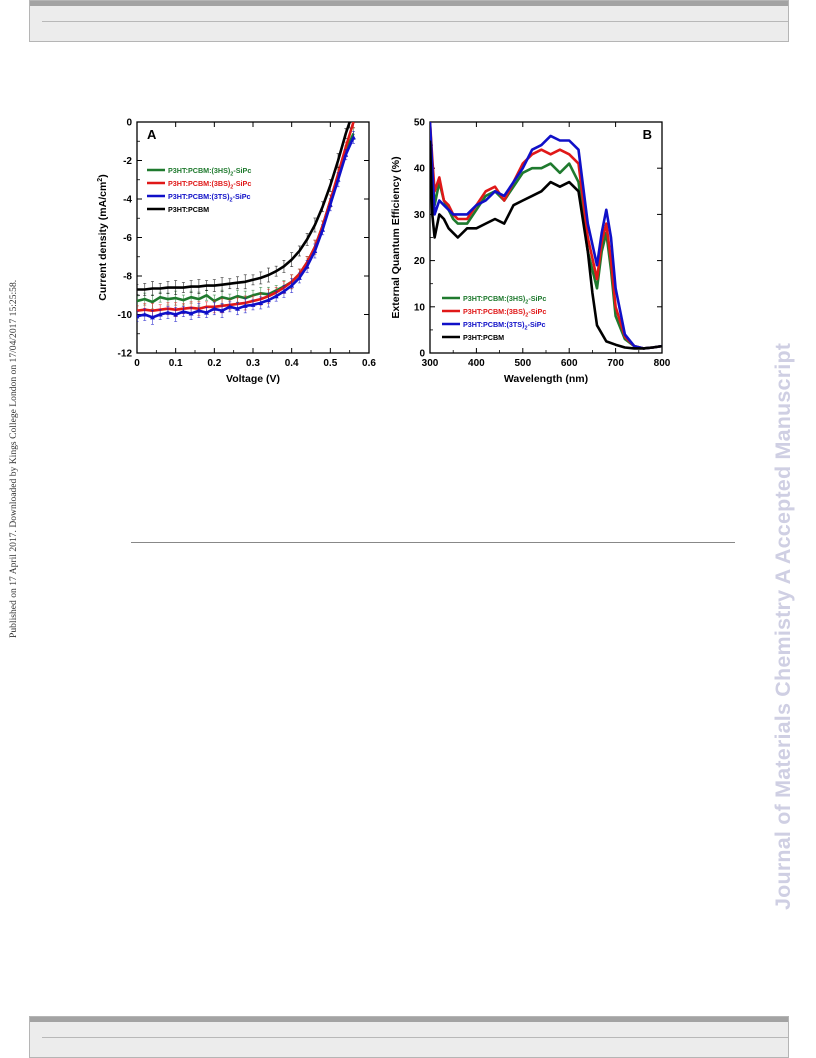 The image size is (816, 1058). What do you see at coordinates (209, 172) in the screenshot?
I see `panel-a-legend-label: P3HT:PCBM:(3HS)2-SiPc` at bounding box center [209, 172].